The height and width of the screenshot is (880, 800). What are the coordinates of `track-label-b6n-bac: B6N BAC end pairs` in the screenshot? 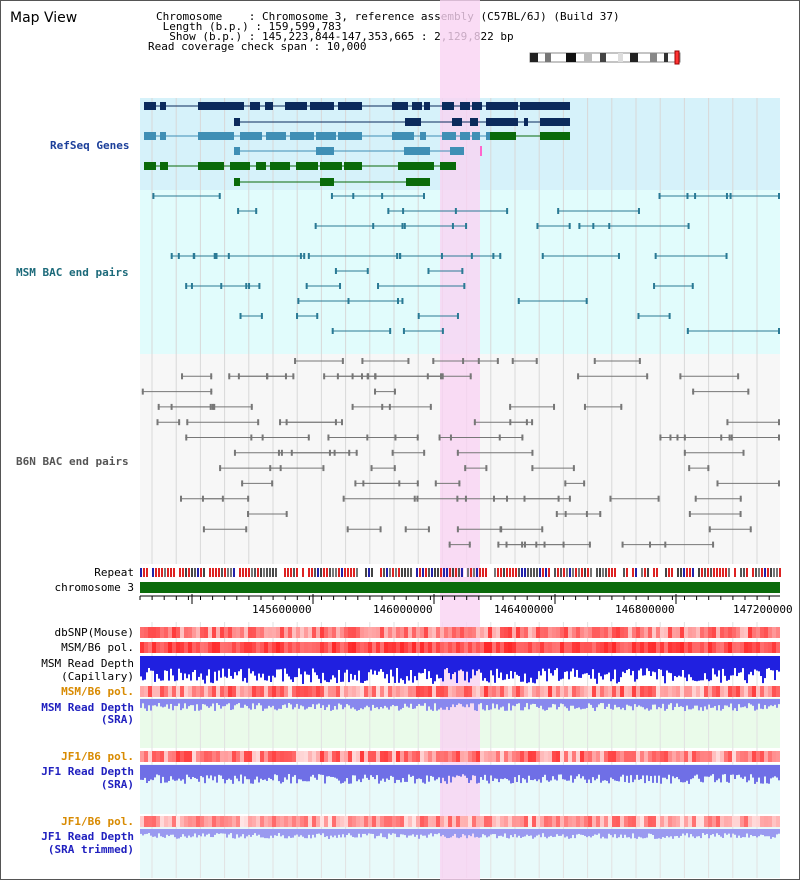 It's located at (72, 461).